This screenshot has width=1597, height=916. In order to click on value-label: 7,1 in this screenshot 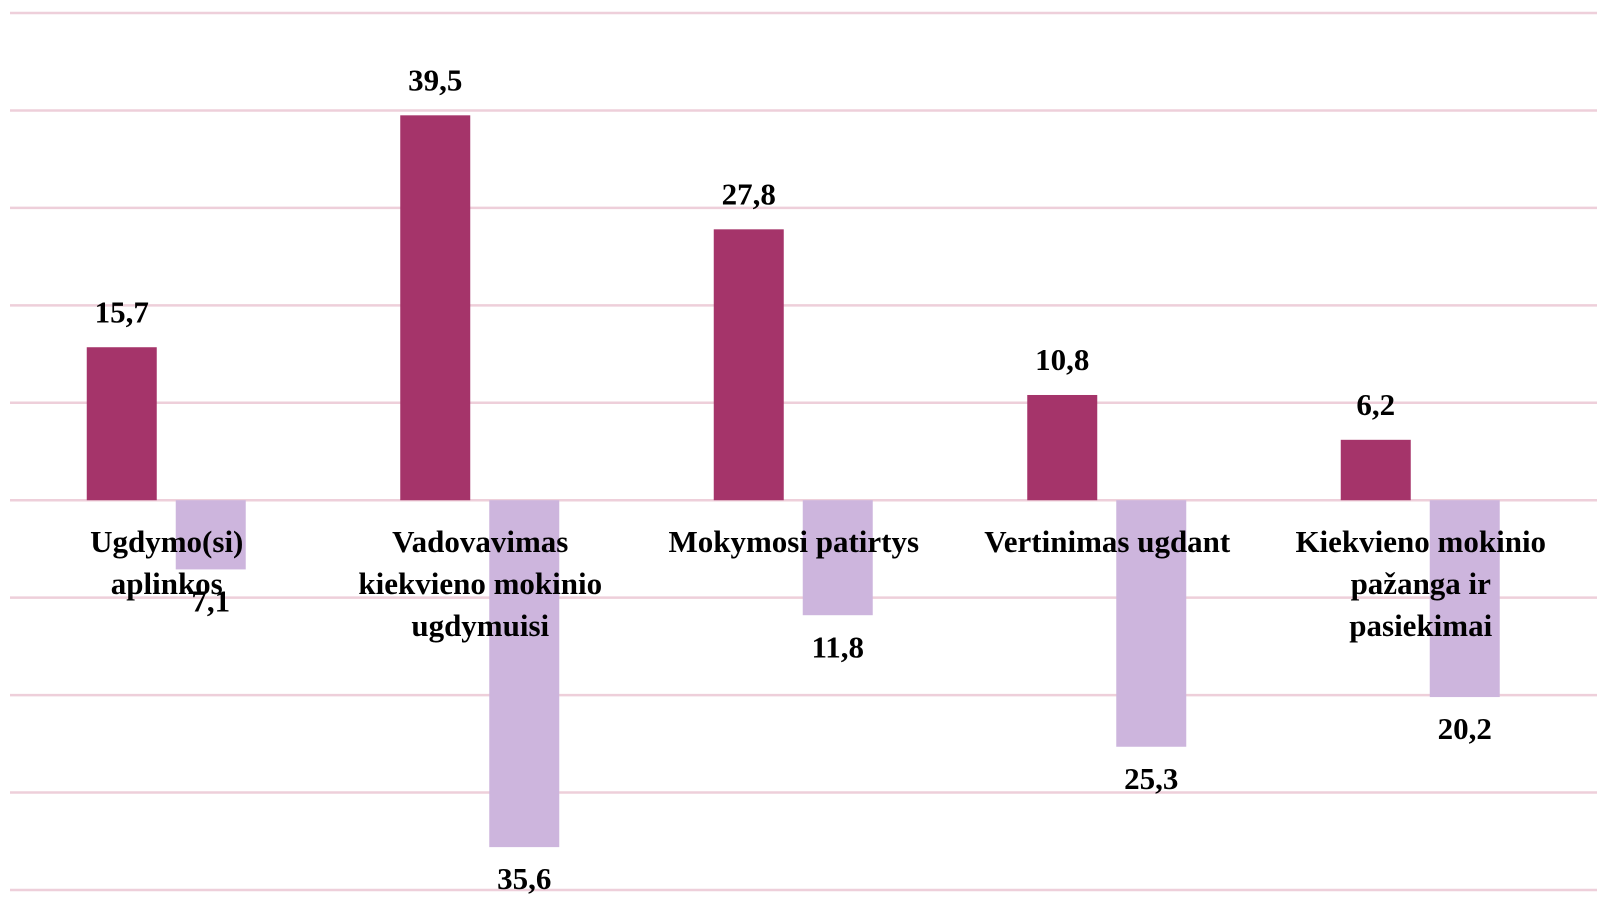, I will do `click(210, 601)`.